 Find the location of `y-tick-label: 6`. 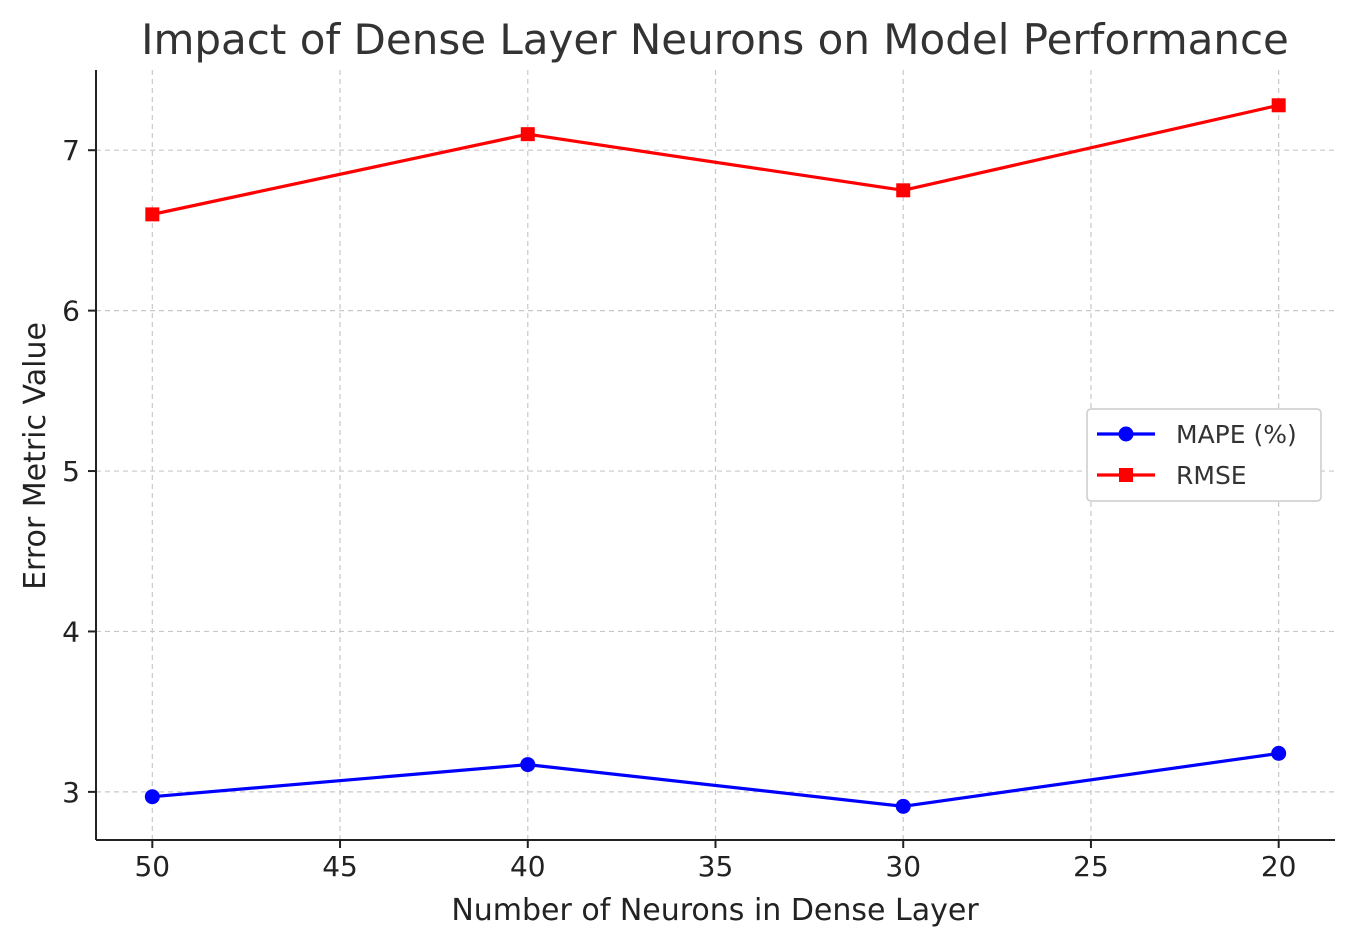

y-tick-label: 6 is located at coordinates (71, 311).